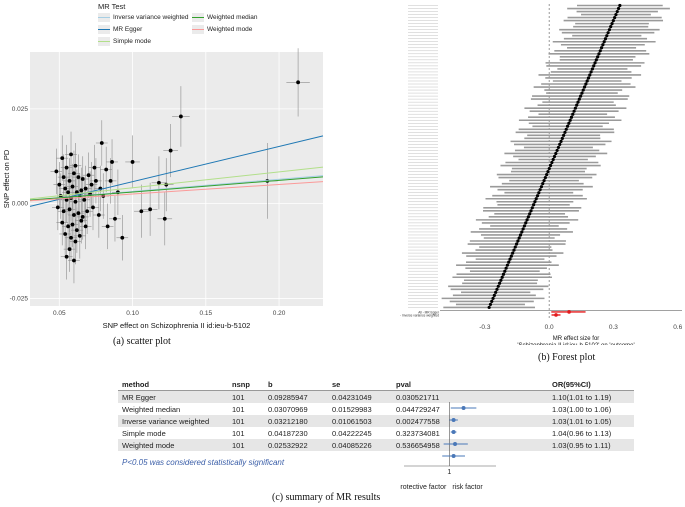  I want to click on cell-se: 0.04222245, so click(352, 433).